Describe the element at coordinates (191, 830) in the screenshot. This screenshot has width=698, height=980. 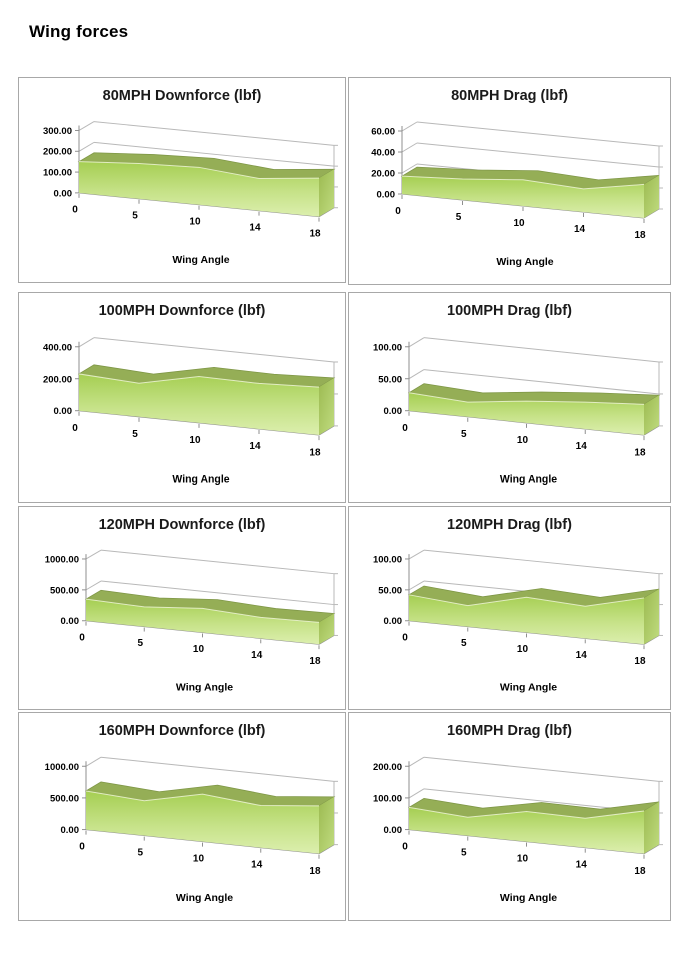
I see `area-chart-160mph-downforce: 0 5 10 14 18 0.00 500.00 1000.00 Wing Angle` at that location.